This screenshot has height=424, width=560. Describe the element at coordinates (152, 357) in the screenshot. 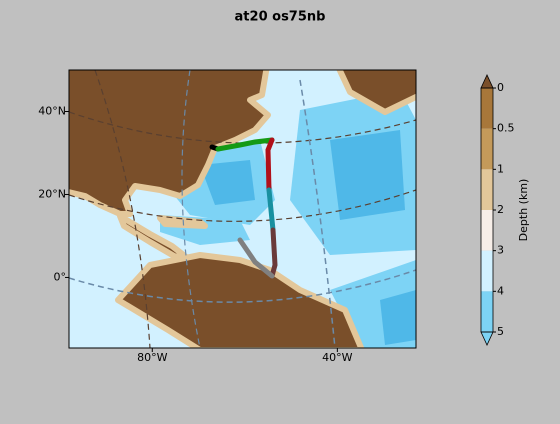

I see `x-tick-label: 80°W` at that location.